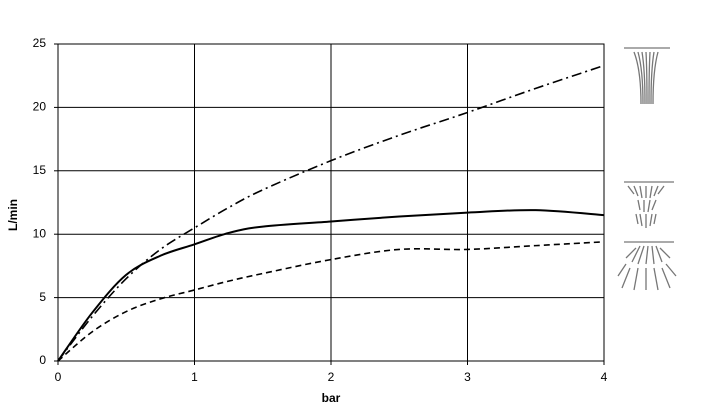  Describe the element at coordinates (40, 43) in the screenshot. I see `y-tick-label: 25` at that location.